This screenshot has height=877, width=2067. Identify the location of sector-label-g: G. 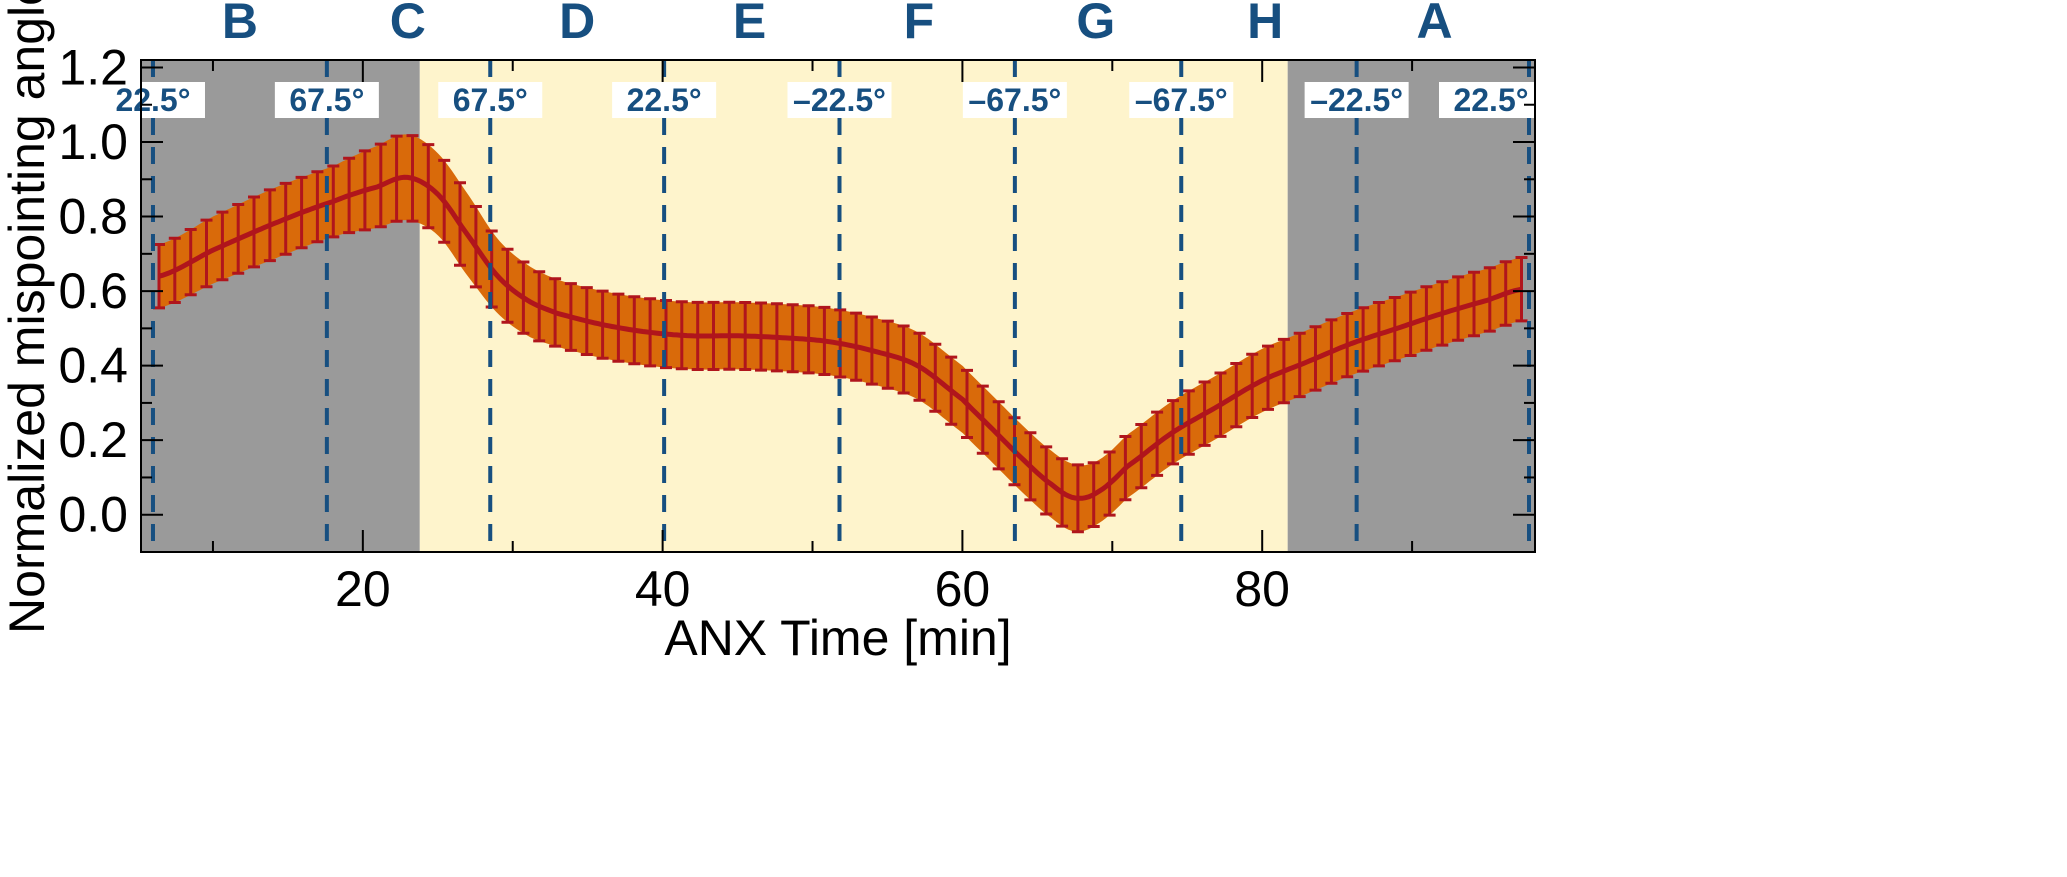
(1095, 24).